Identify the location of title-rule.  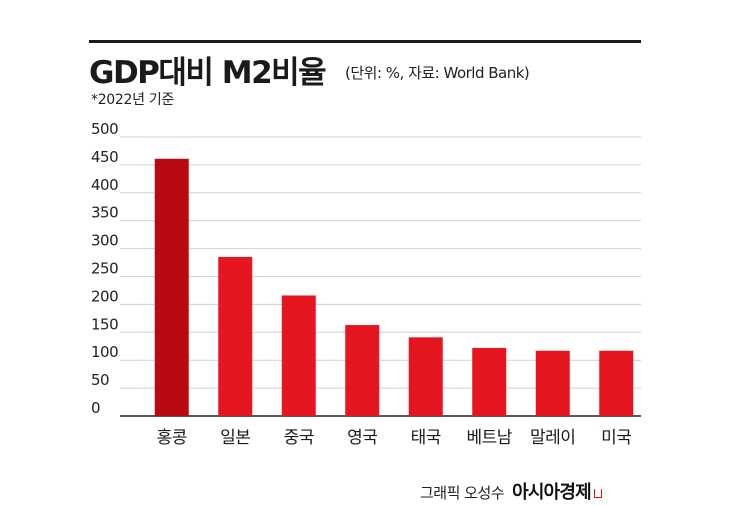
(365, 41).